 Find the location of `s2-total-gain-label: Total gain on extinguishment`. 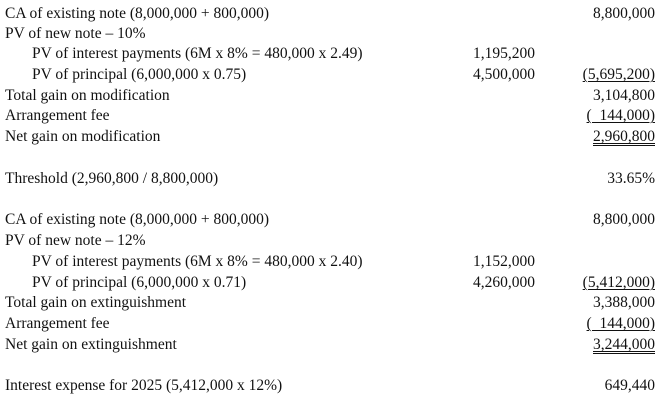

s2-total-gain-label: Total gain on extinguishment is located at coordinates (96, 302).